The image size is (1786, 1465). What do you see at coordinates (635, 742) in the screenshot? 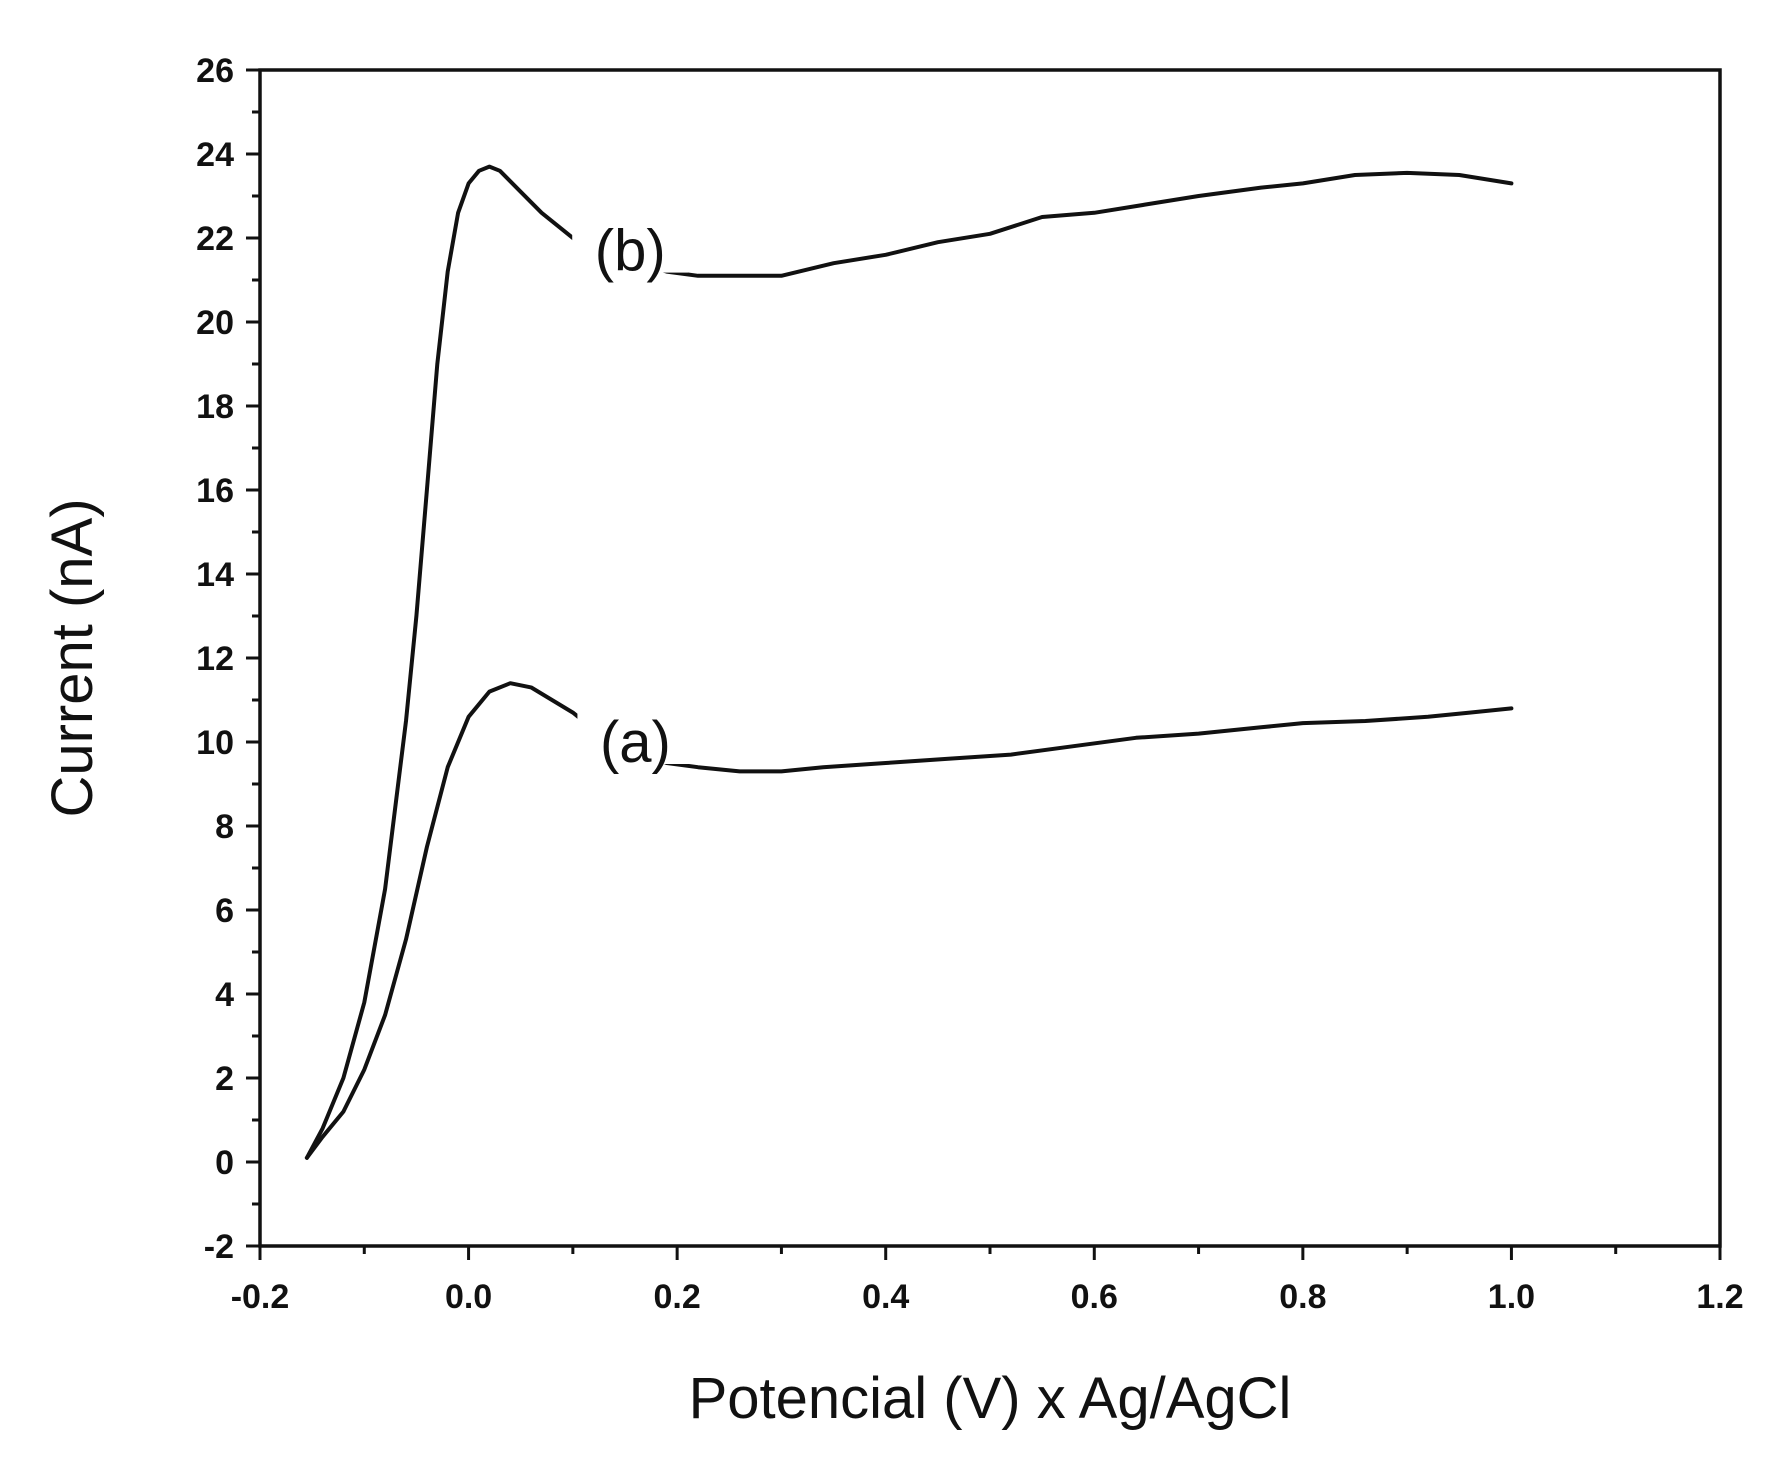
I see `series-label-a: (a)` at bounding box center [635, 742].